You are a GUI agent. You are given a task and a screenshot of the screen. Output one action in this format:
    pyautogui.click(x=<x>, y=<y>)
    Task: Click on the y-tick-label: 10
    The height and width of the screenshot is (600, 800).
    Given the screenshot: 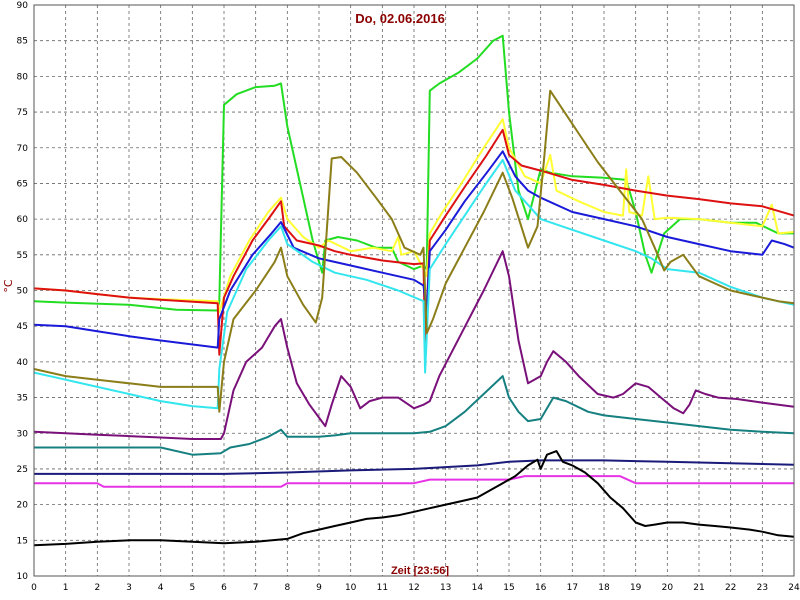 What is the action you would take?
    pyautogui.click(x=23, y=577)
    